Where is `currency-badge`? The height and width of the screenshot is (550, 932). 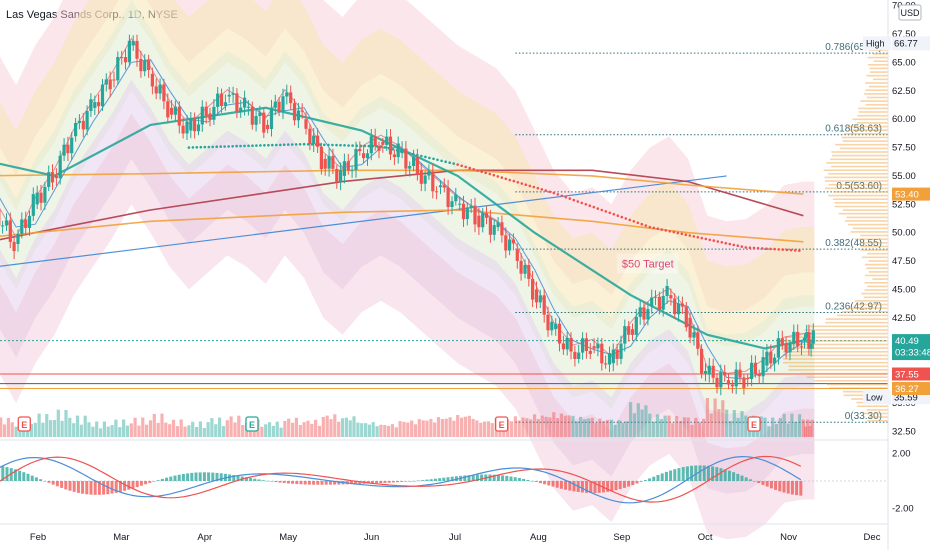
currency-badge is located at coordinates (910, 12).